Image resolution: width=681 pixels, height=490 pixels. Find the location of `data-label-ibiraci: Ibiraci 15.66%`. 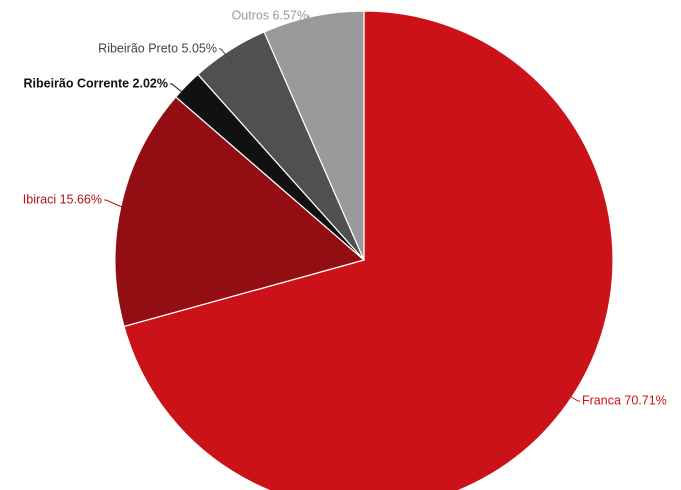

data-label-ibiraci: Ibiraci 15.66% is located at coordinates (62, 199).